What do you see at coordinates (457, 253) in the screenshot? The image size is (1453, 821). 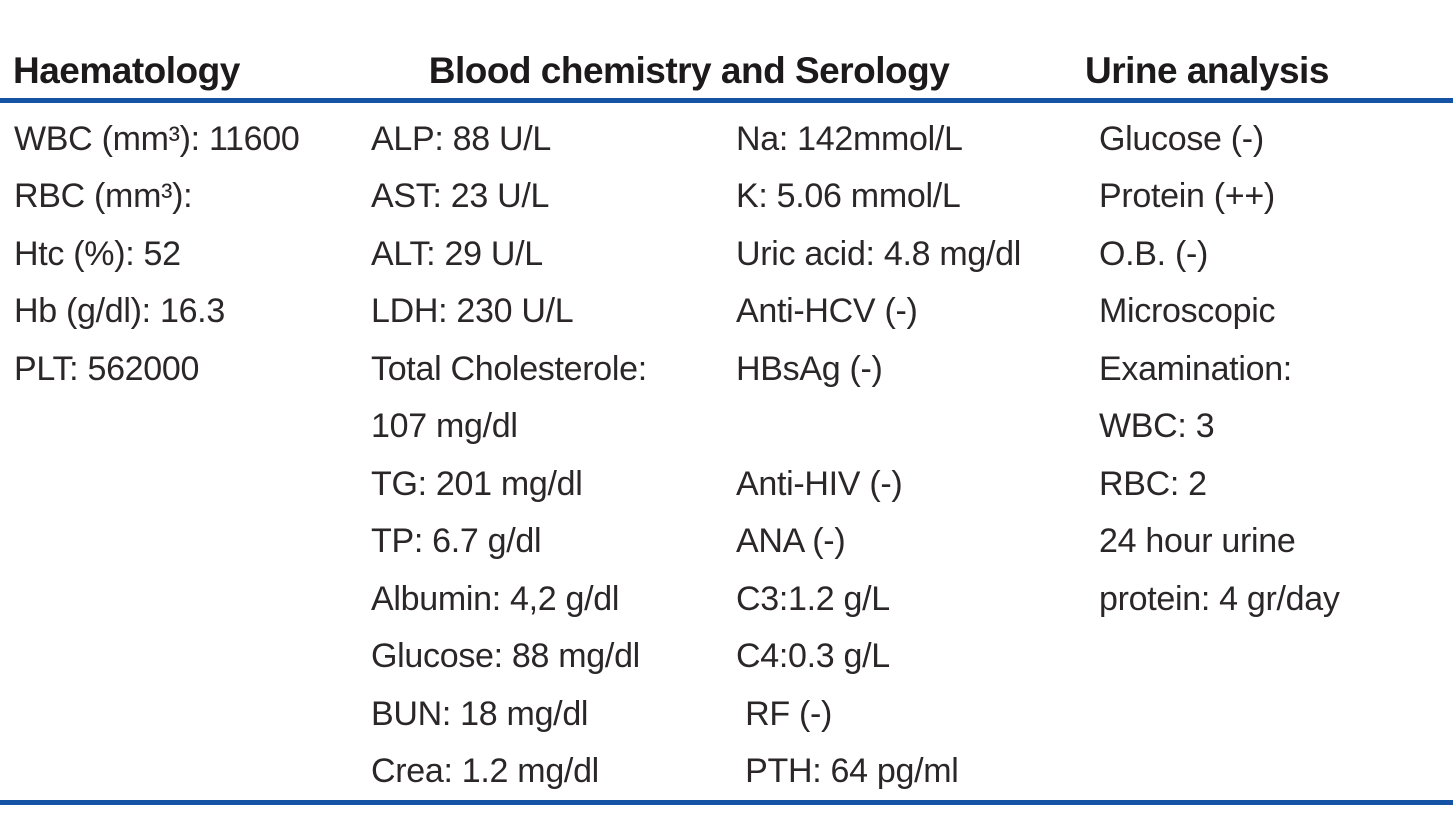 I see `table-cell-blood-chemistry: ALT: 29 U/L` at bounding box center [457, 253].